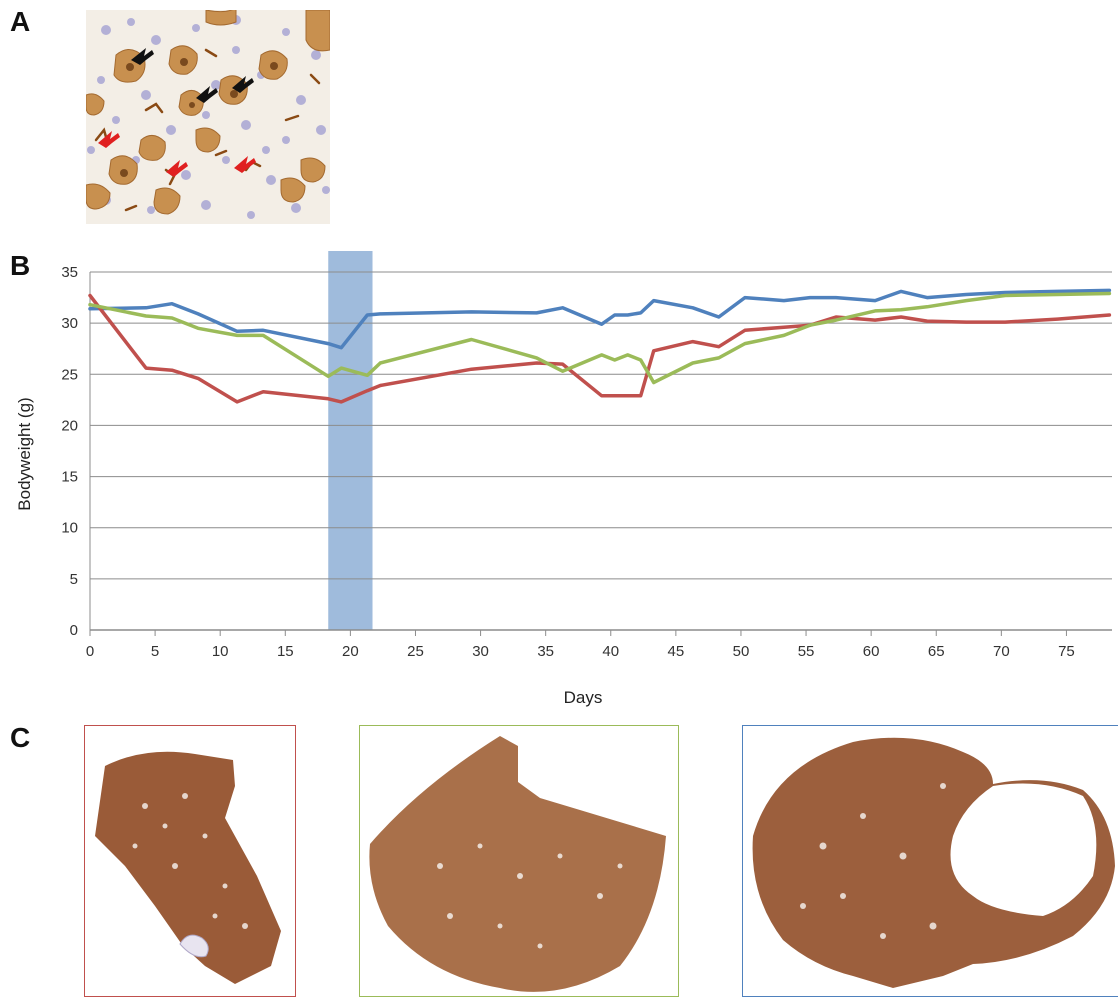  Describe the element at coordinates (69, 374) in the screenshot. I see `y-tick-label: 25` at that location.